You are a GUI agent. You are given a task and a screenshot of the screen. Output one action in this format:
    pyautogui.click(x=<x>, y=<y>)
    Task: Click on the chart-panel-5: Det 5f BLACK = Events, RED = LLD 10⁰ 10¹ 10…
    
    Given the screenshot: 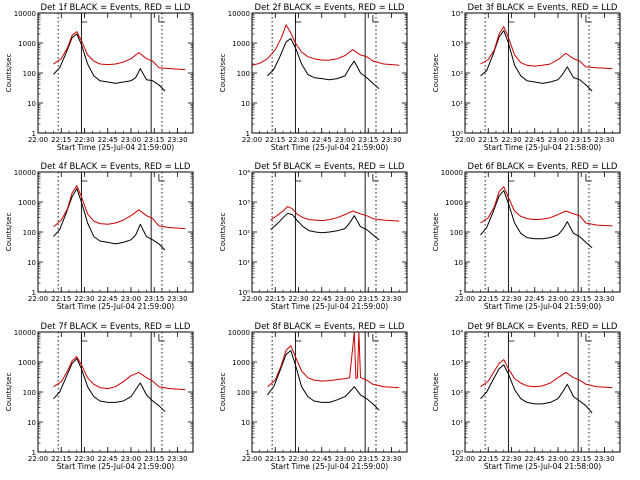 What is the action you would take?
    pyautogui.click(x=313, y=236)
    